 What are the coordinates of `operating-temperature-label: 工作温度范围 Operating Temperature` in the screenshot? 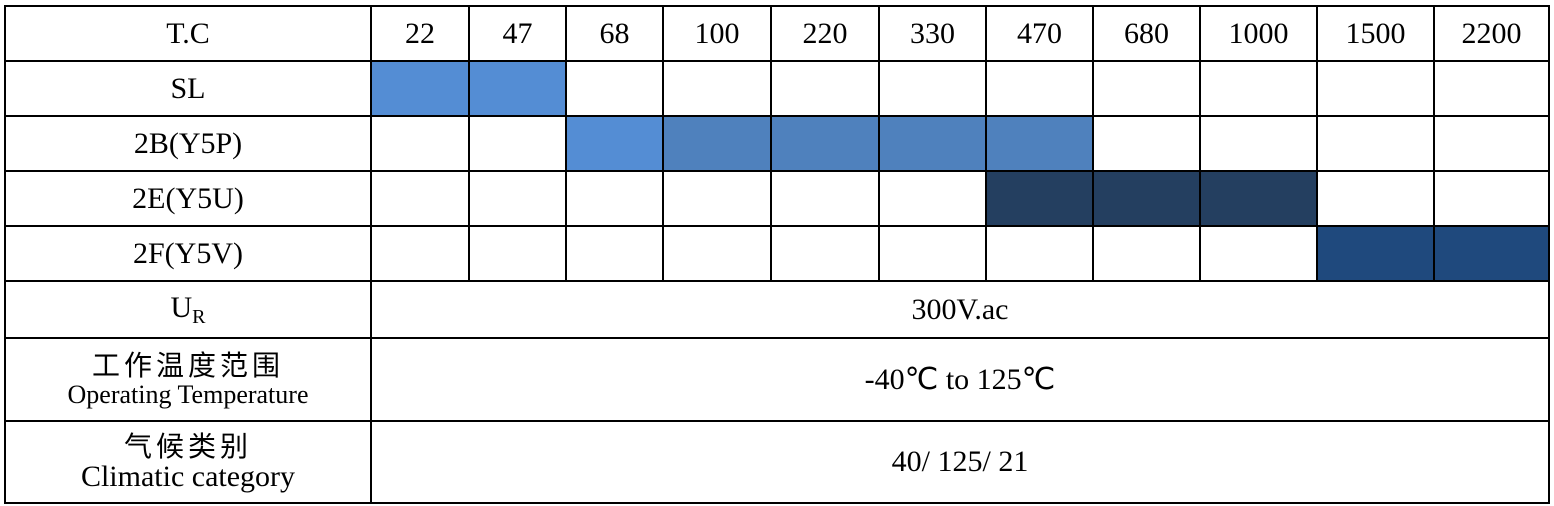 It's located at (188, 379).